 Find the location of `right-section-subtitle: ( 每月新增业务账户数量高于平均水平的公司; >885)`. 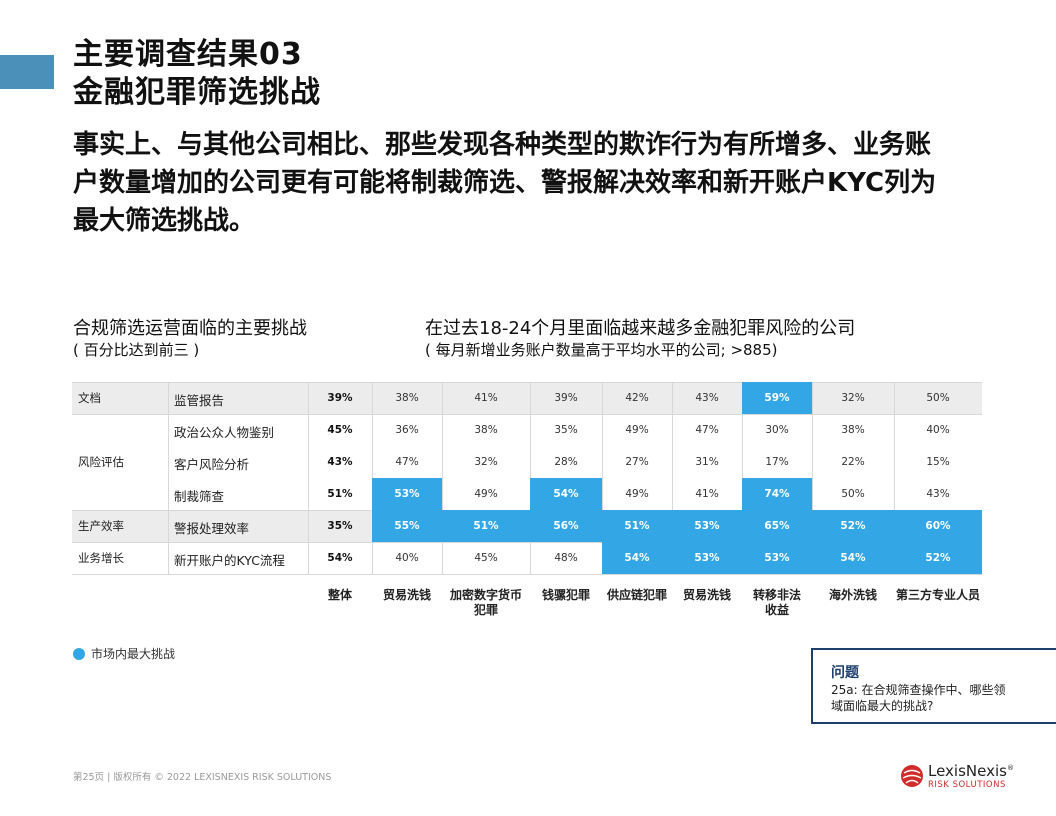

right-section-subtitle: ( 每月新增业务账户数量高于平均水平的公司; >885) is located at coordinates (601, 350).